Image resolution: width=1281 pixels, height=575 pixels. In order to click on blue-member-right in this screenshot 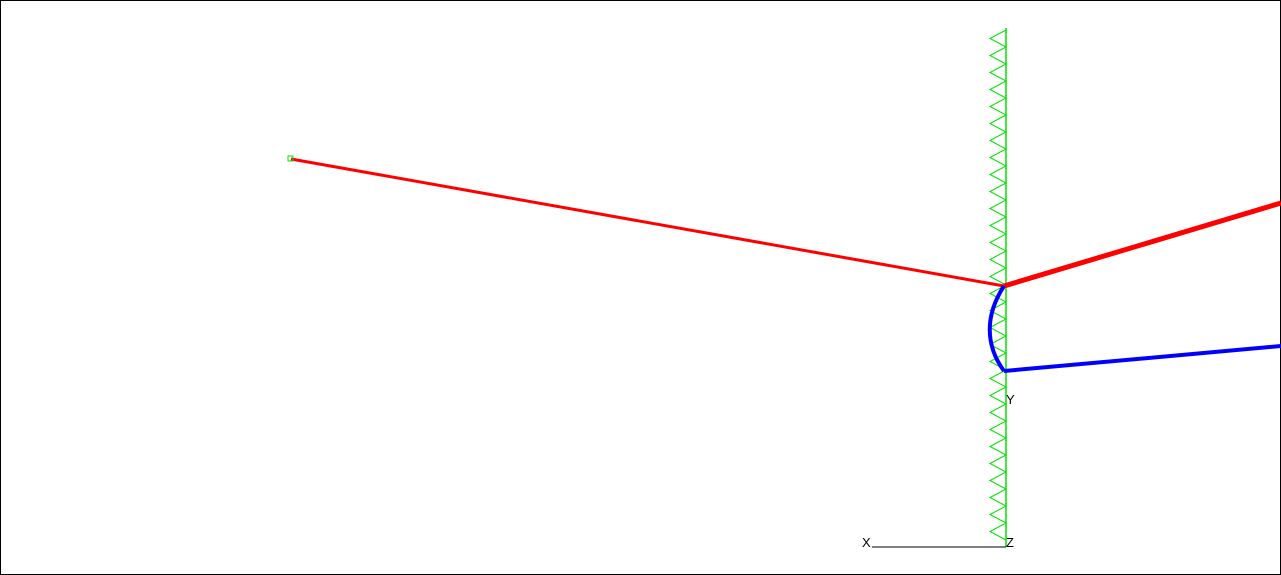, I will do `click(1142, 358)`.